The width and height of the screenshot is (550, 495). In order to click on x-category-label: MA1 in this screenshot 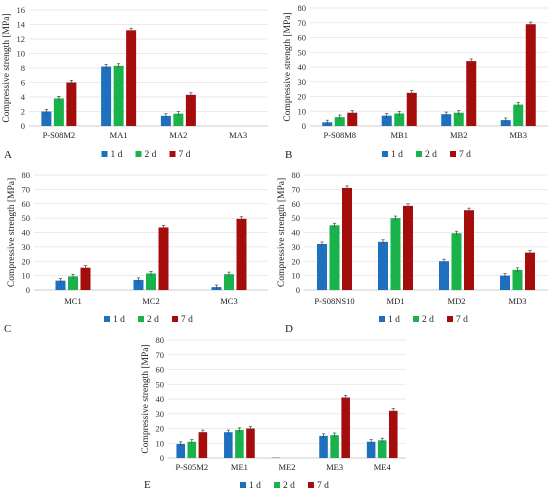, I will do `click(119, 135)`.